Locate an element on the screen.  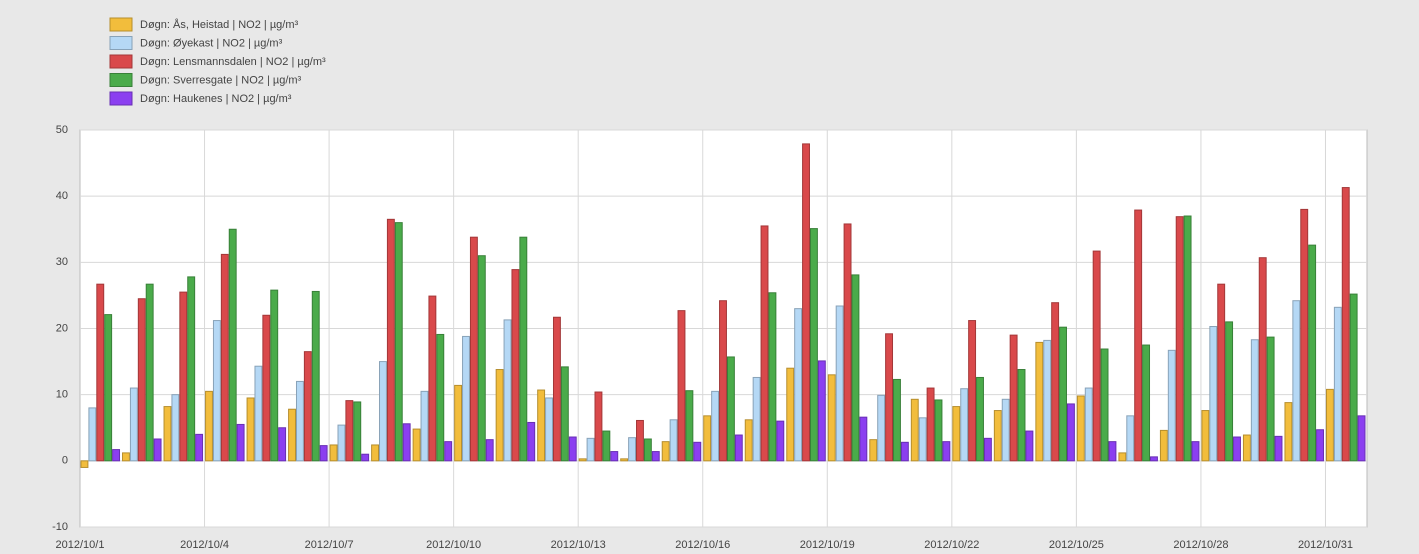
y-tick-label: 20 is located at coordinates (62, 328).